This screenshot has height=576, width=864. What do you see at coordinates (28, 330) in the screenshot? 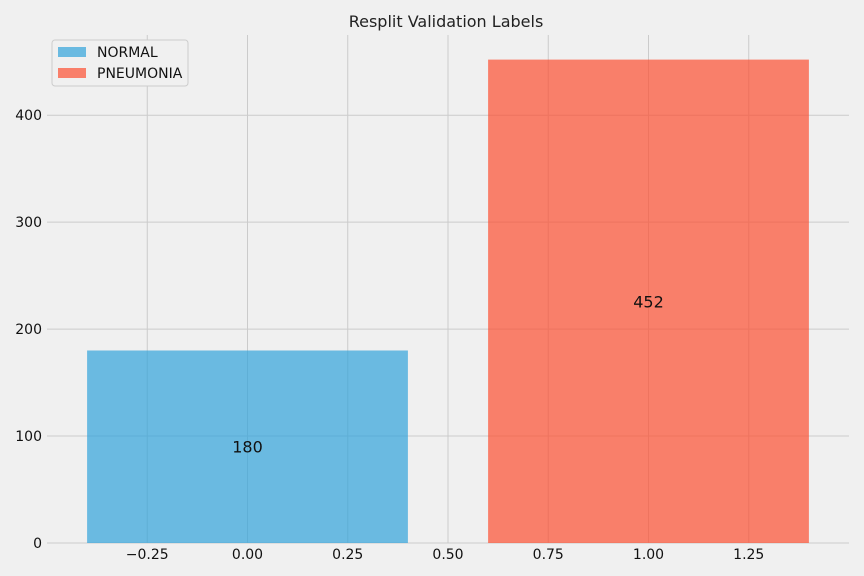
I see `y-tick-label: 200` at bounding box center [28, 330].